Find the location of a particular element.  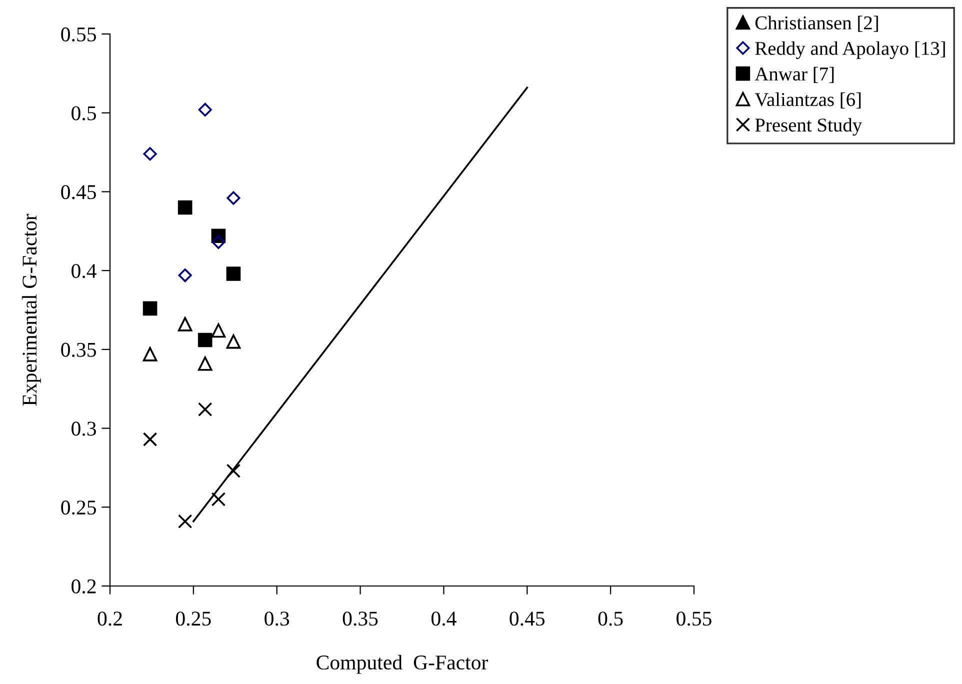

x-tick-label: 0.3 is located at coordinates (277, 619).